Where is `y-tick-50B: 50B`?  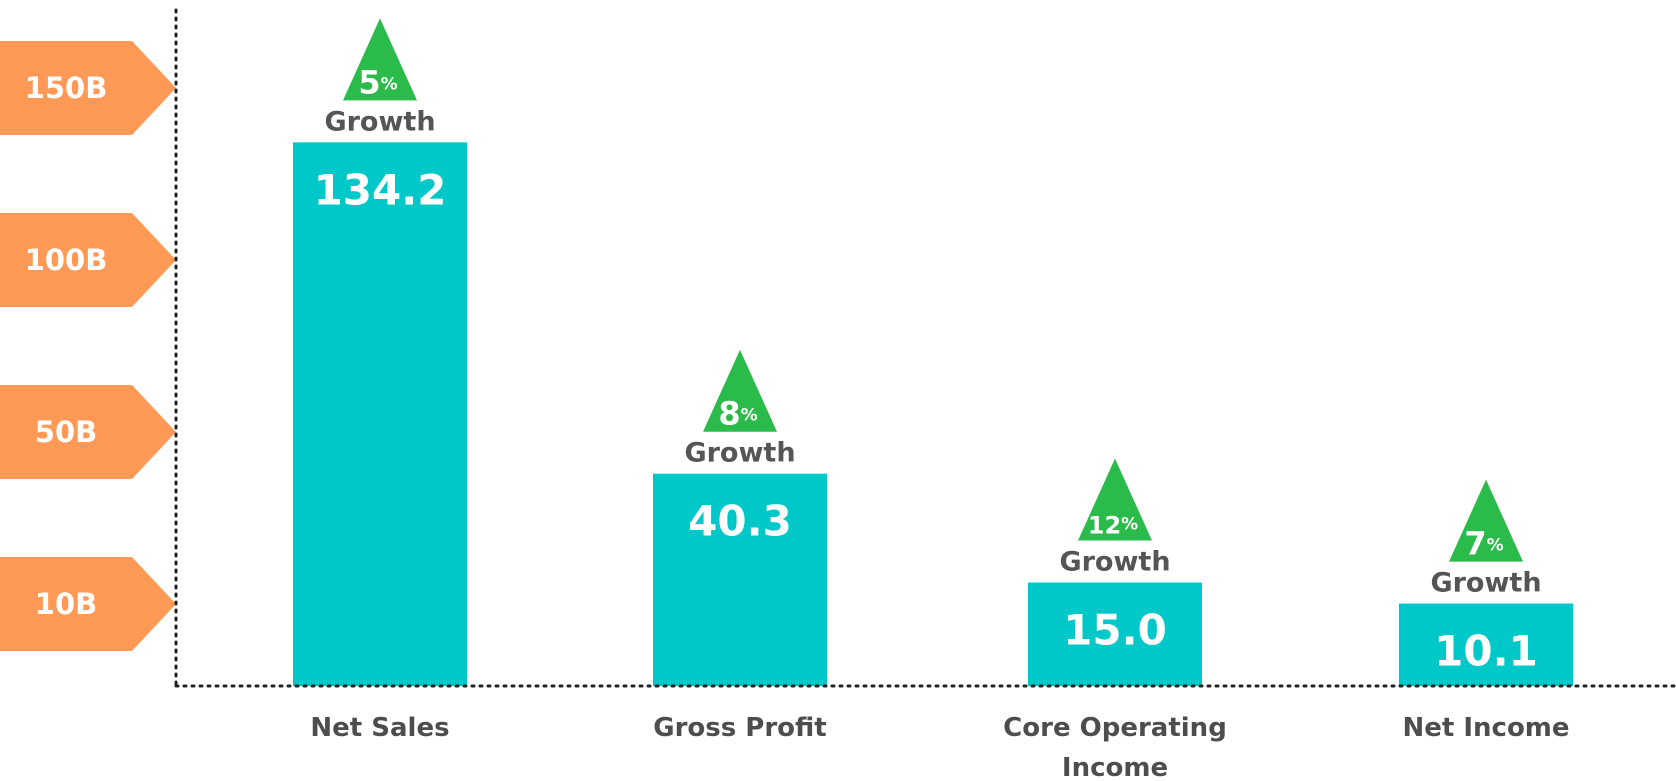
y-tick-50B: 50B is located at coordinates (88, 432).